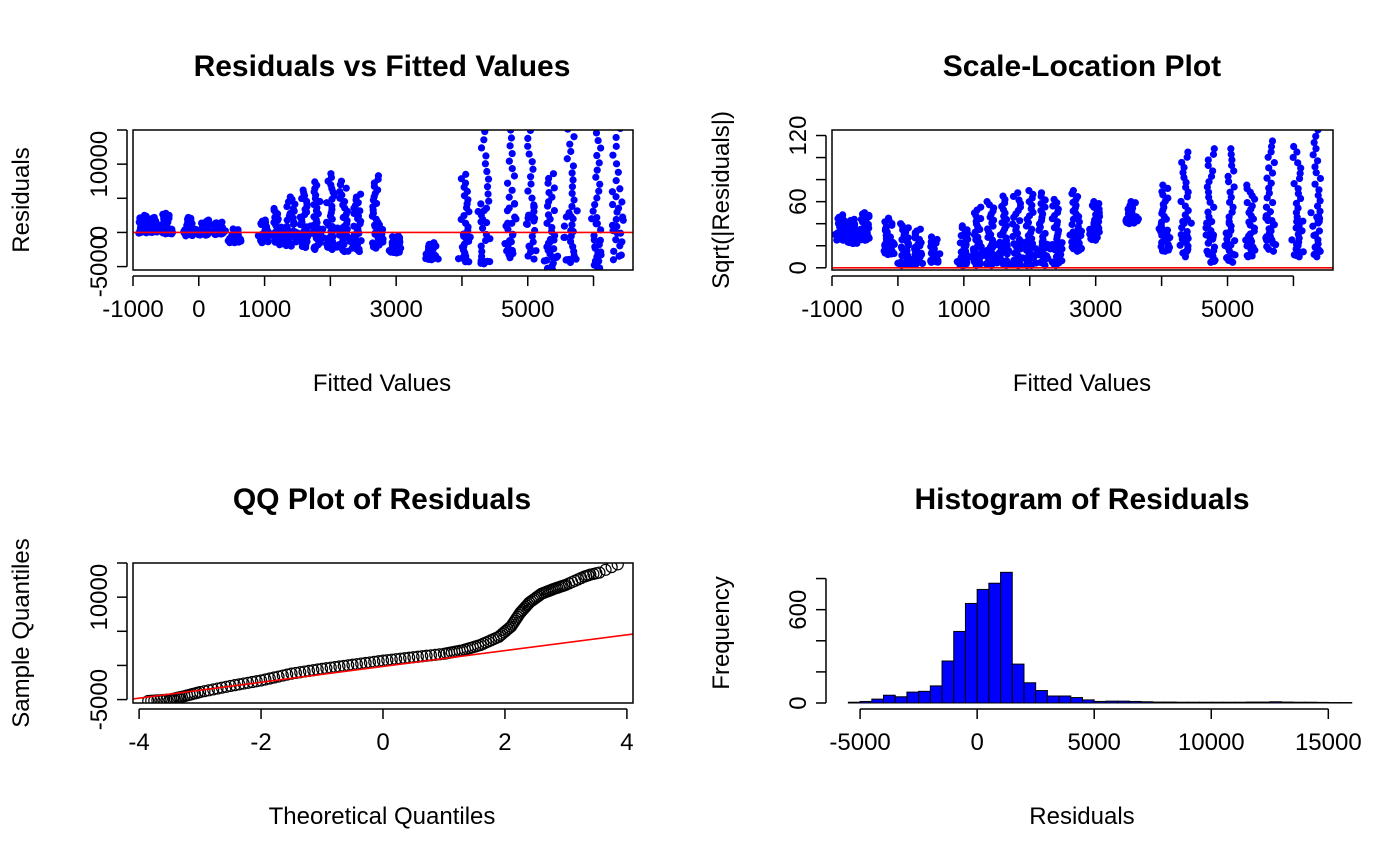  I want to click on x-tick-label: 15000, so click(1328, 742).